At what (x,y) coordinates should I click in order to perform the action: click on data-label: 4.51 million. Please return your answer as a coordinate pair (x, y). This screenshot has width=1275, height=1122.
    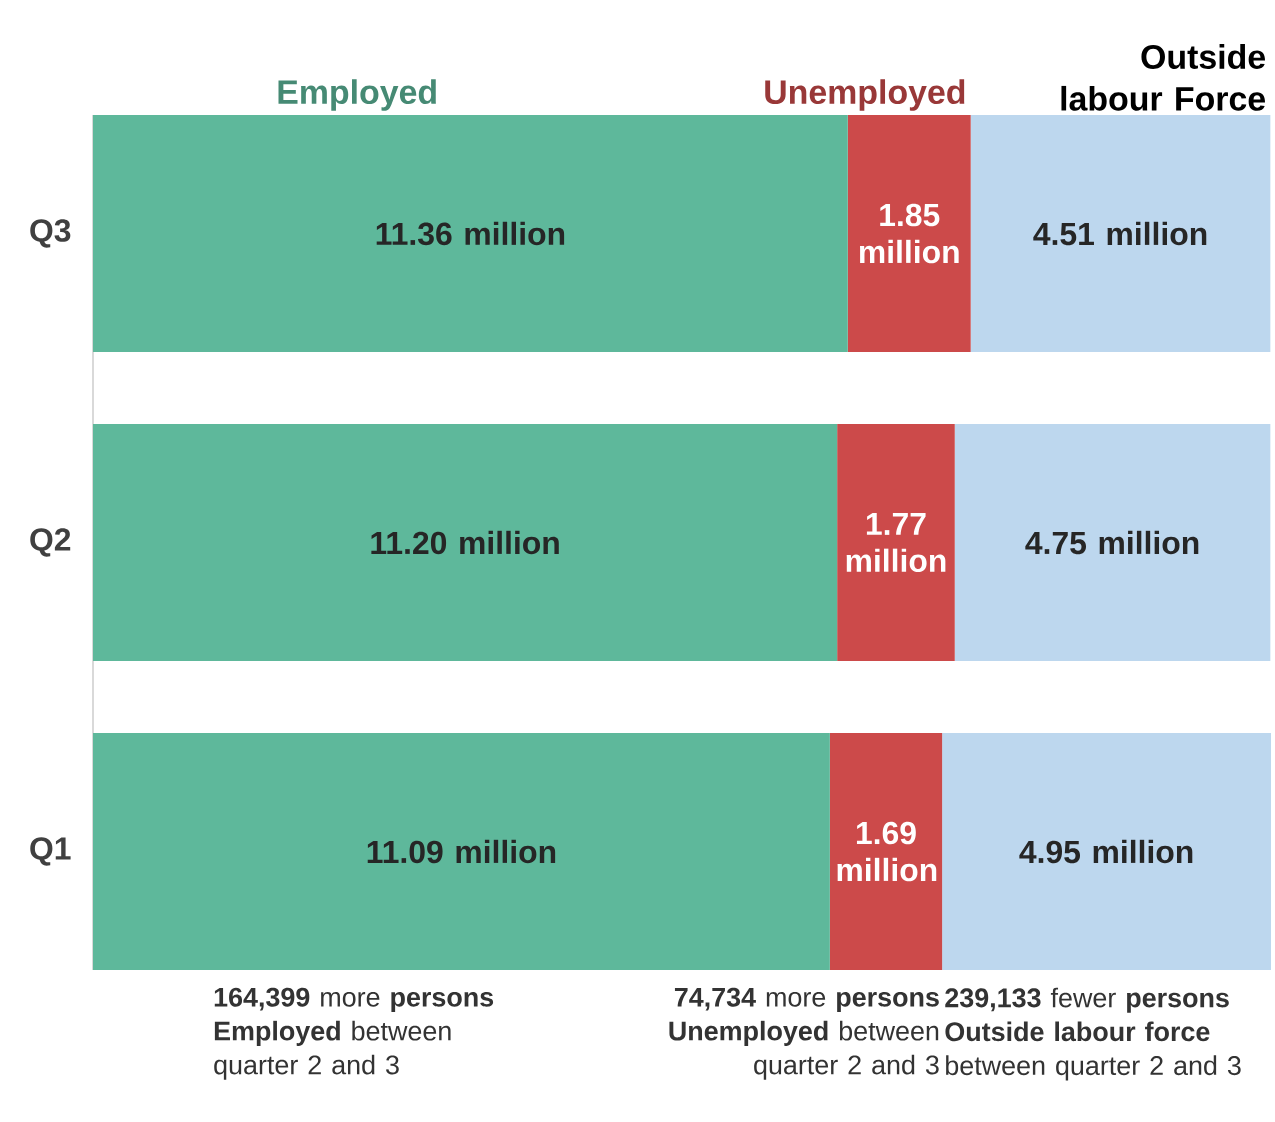
    Looking at the image, I should click on (1120, 233).